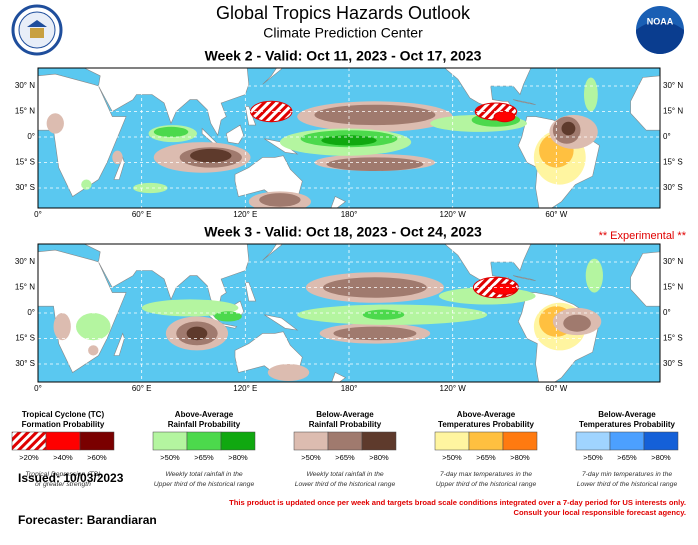  What do you see at coordinates (343, 13) in the screenshot?
I see `page-title: Global Tropics Hazards Outlook` at bounding box center [343, 13].